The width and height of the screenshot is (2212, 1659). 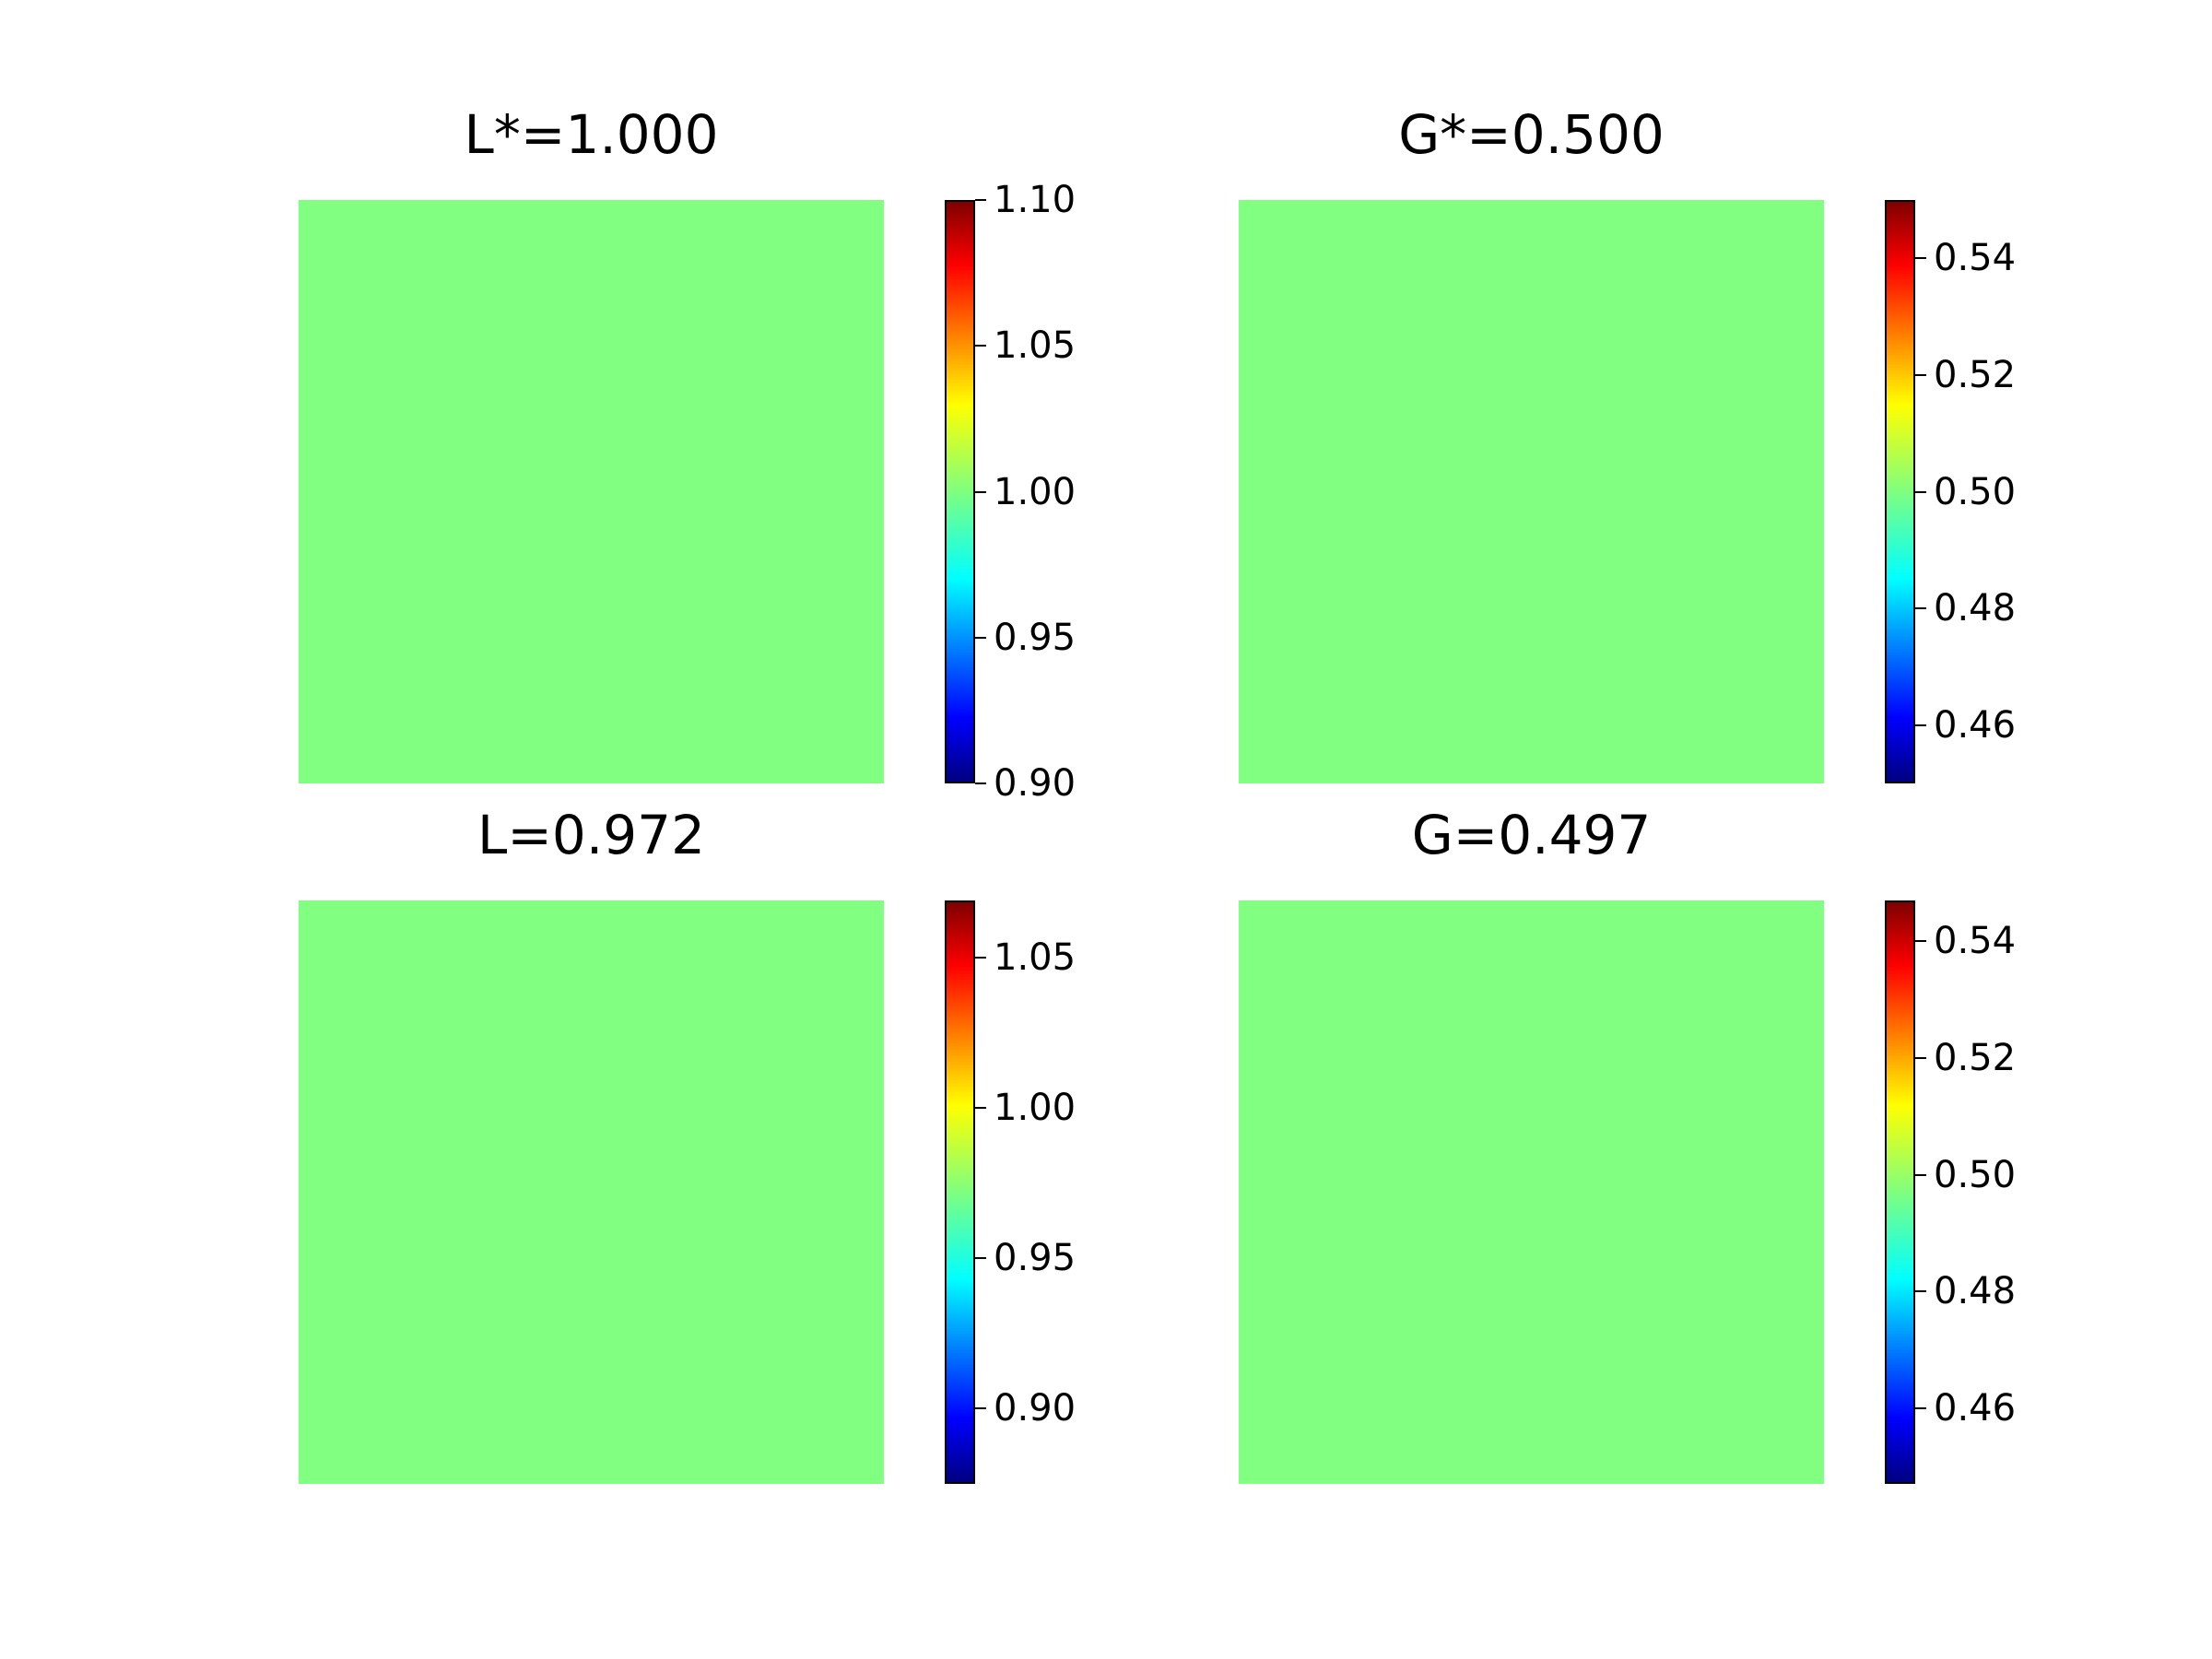 I want to click on colorbar-g, so click(x=1900, y=1192).